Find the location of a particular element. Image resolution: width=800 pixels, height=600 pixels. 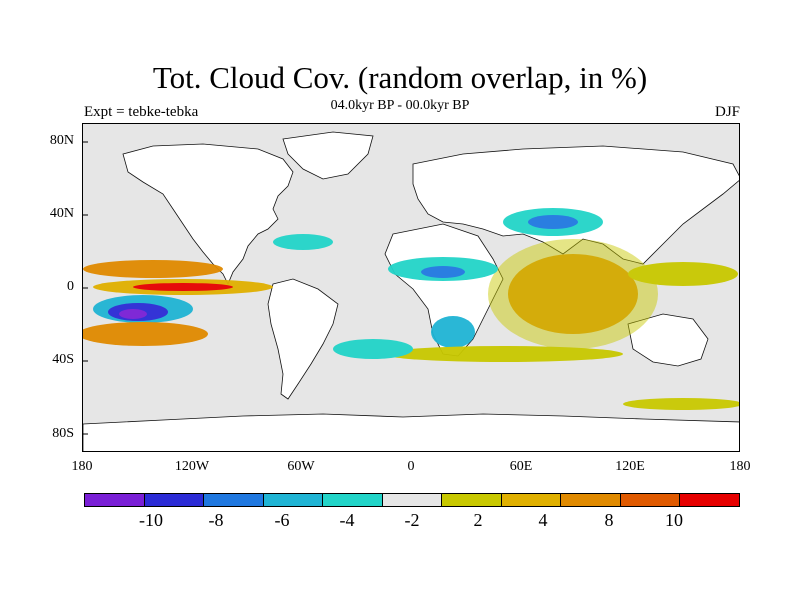

north-america is located at coordinates (208, 214).